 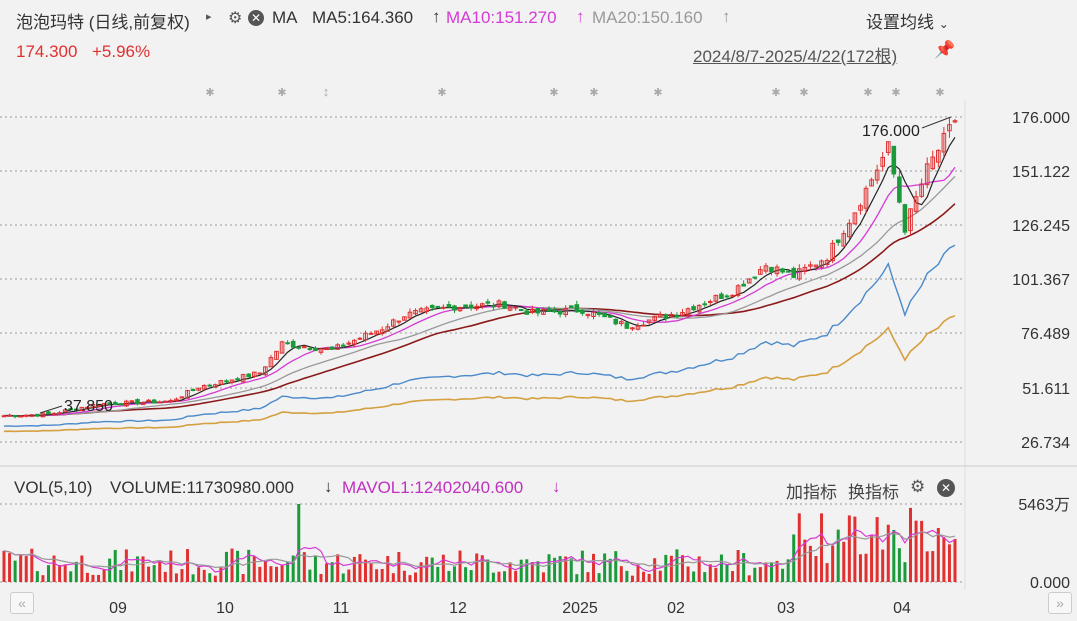 What do you see at coordinates (1041, 172) in the screenshot?
I see `y-tick-label: 151.122` at bounding box center [1041, 172].